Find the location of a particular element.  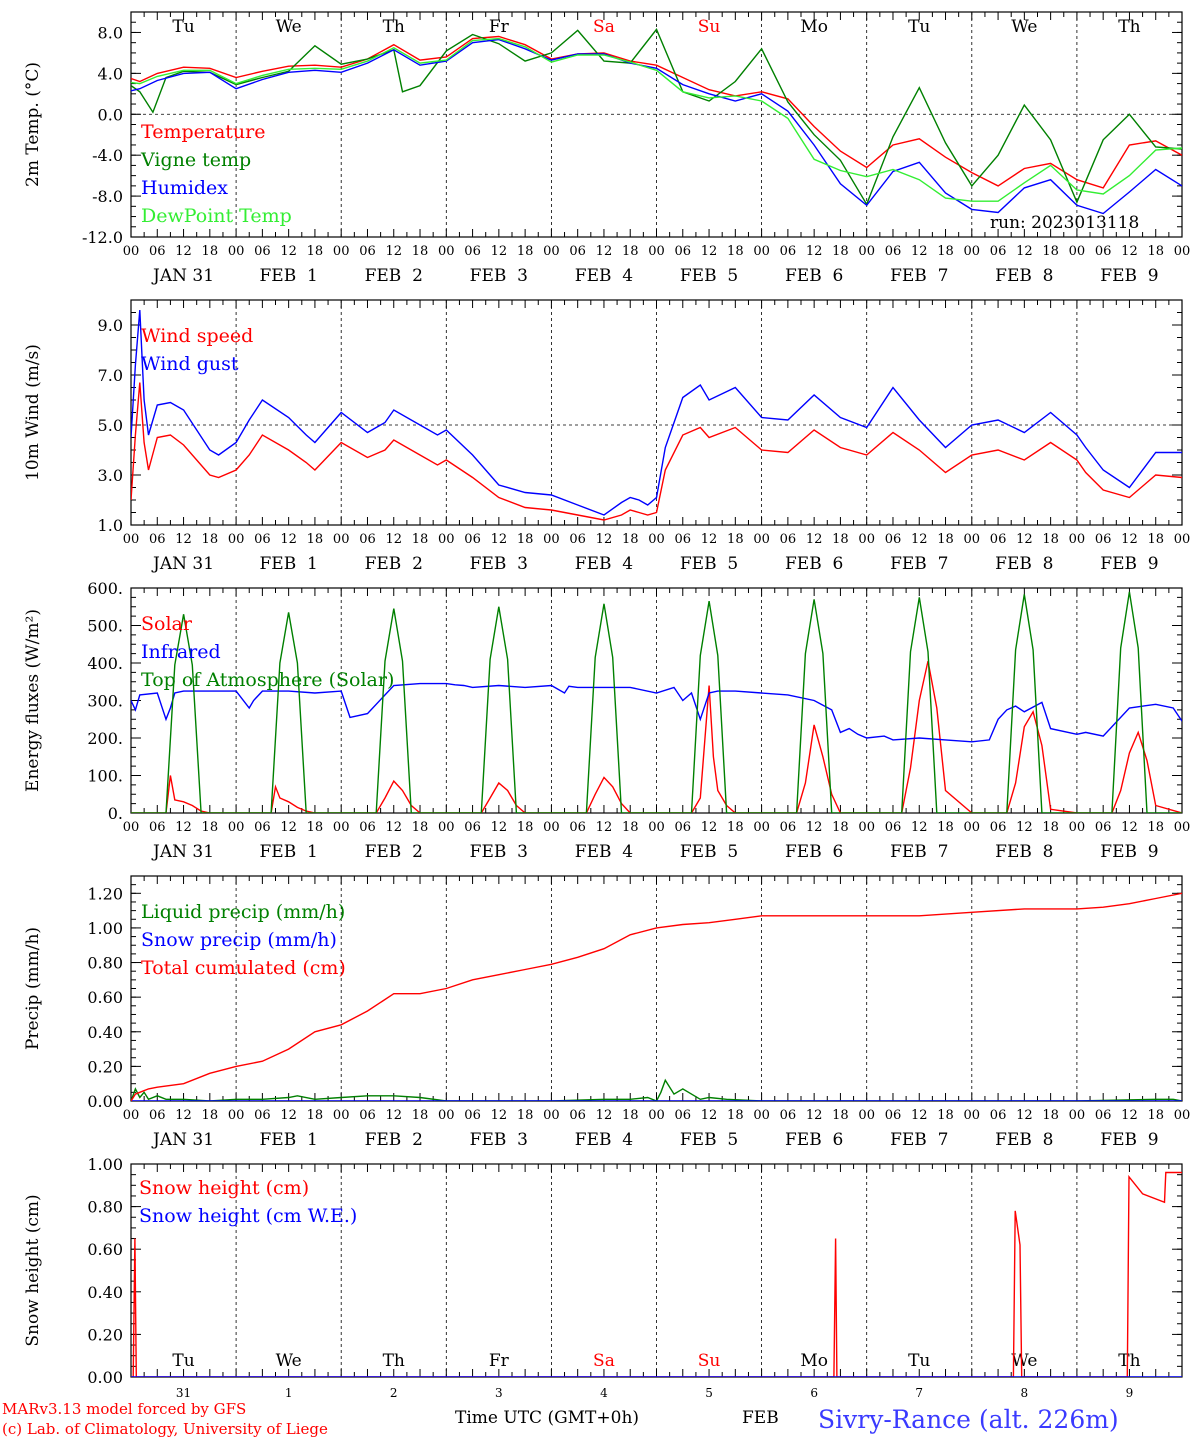

weekday-label: Sa is located at coordinates (604, 1361).